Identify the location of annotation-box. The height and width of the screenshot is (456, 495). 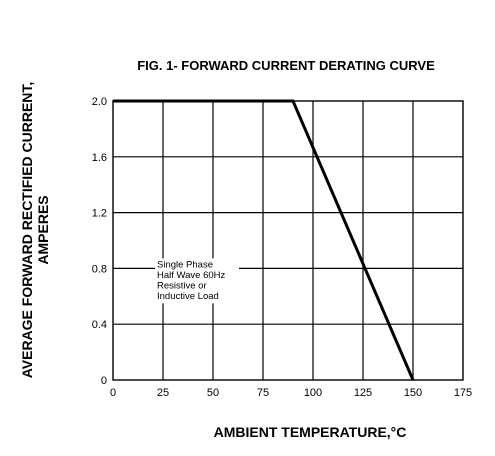
(197, 281).